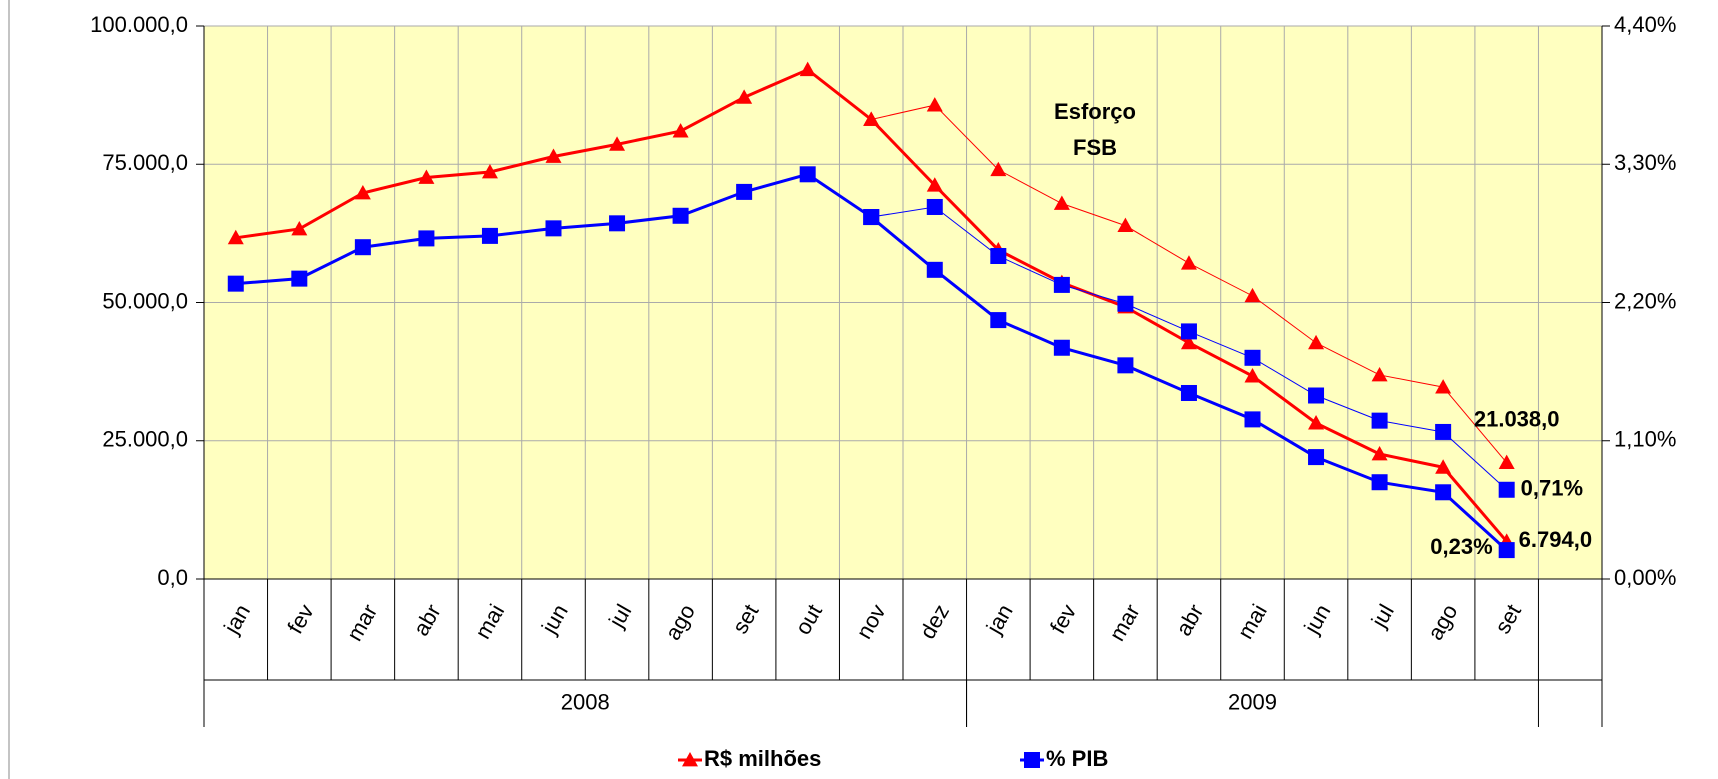 The width and height of the screenshot is (1718, 779). Describe the element at coordinates (1555, 539) in the screenshot. I see `value-label: 6.794,0` at that location.